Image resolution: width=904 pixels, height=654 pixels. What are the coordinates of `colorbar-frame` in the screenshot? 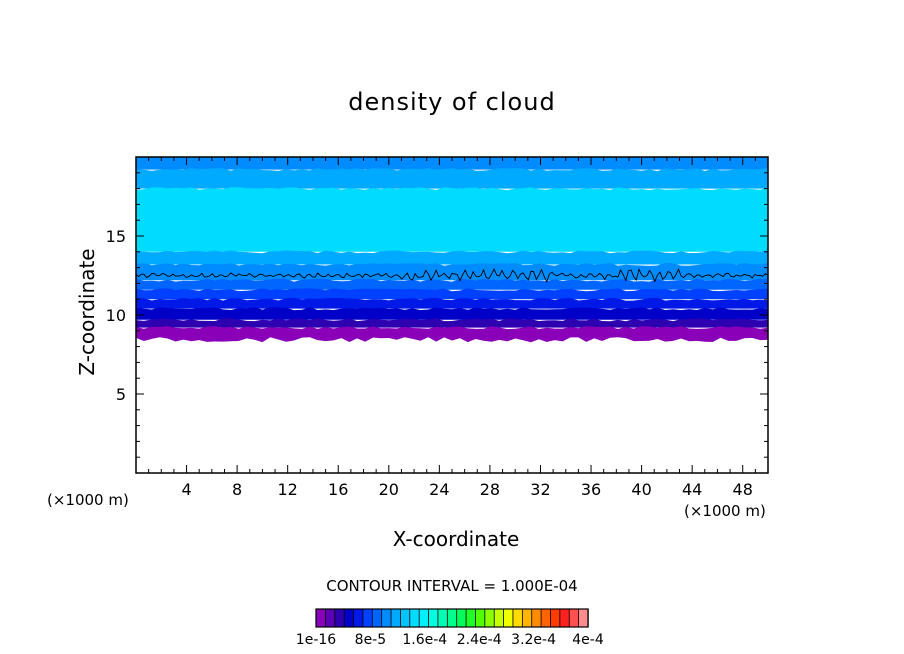 It's located at (452, 618).